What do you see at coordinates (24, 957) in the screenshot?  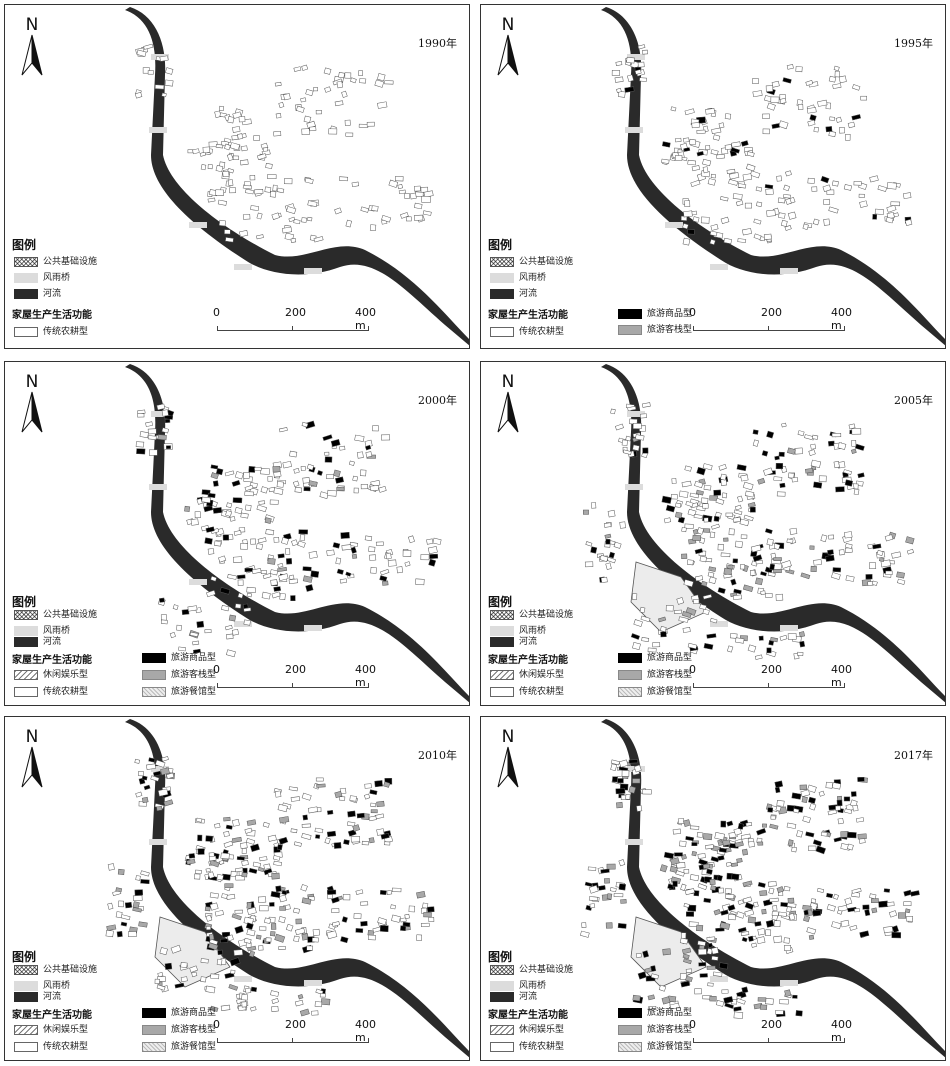 I see `legend-title: 图例` at bounding box center [24, 957].